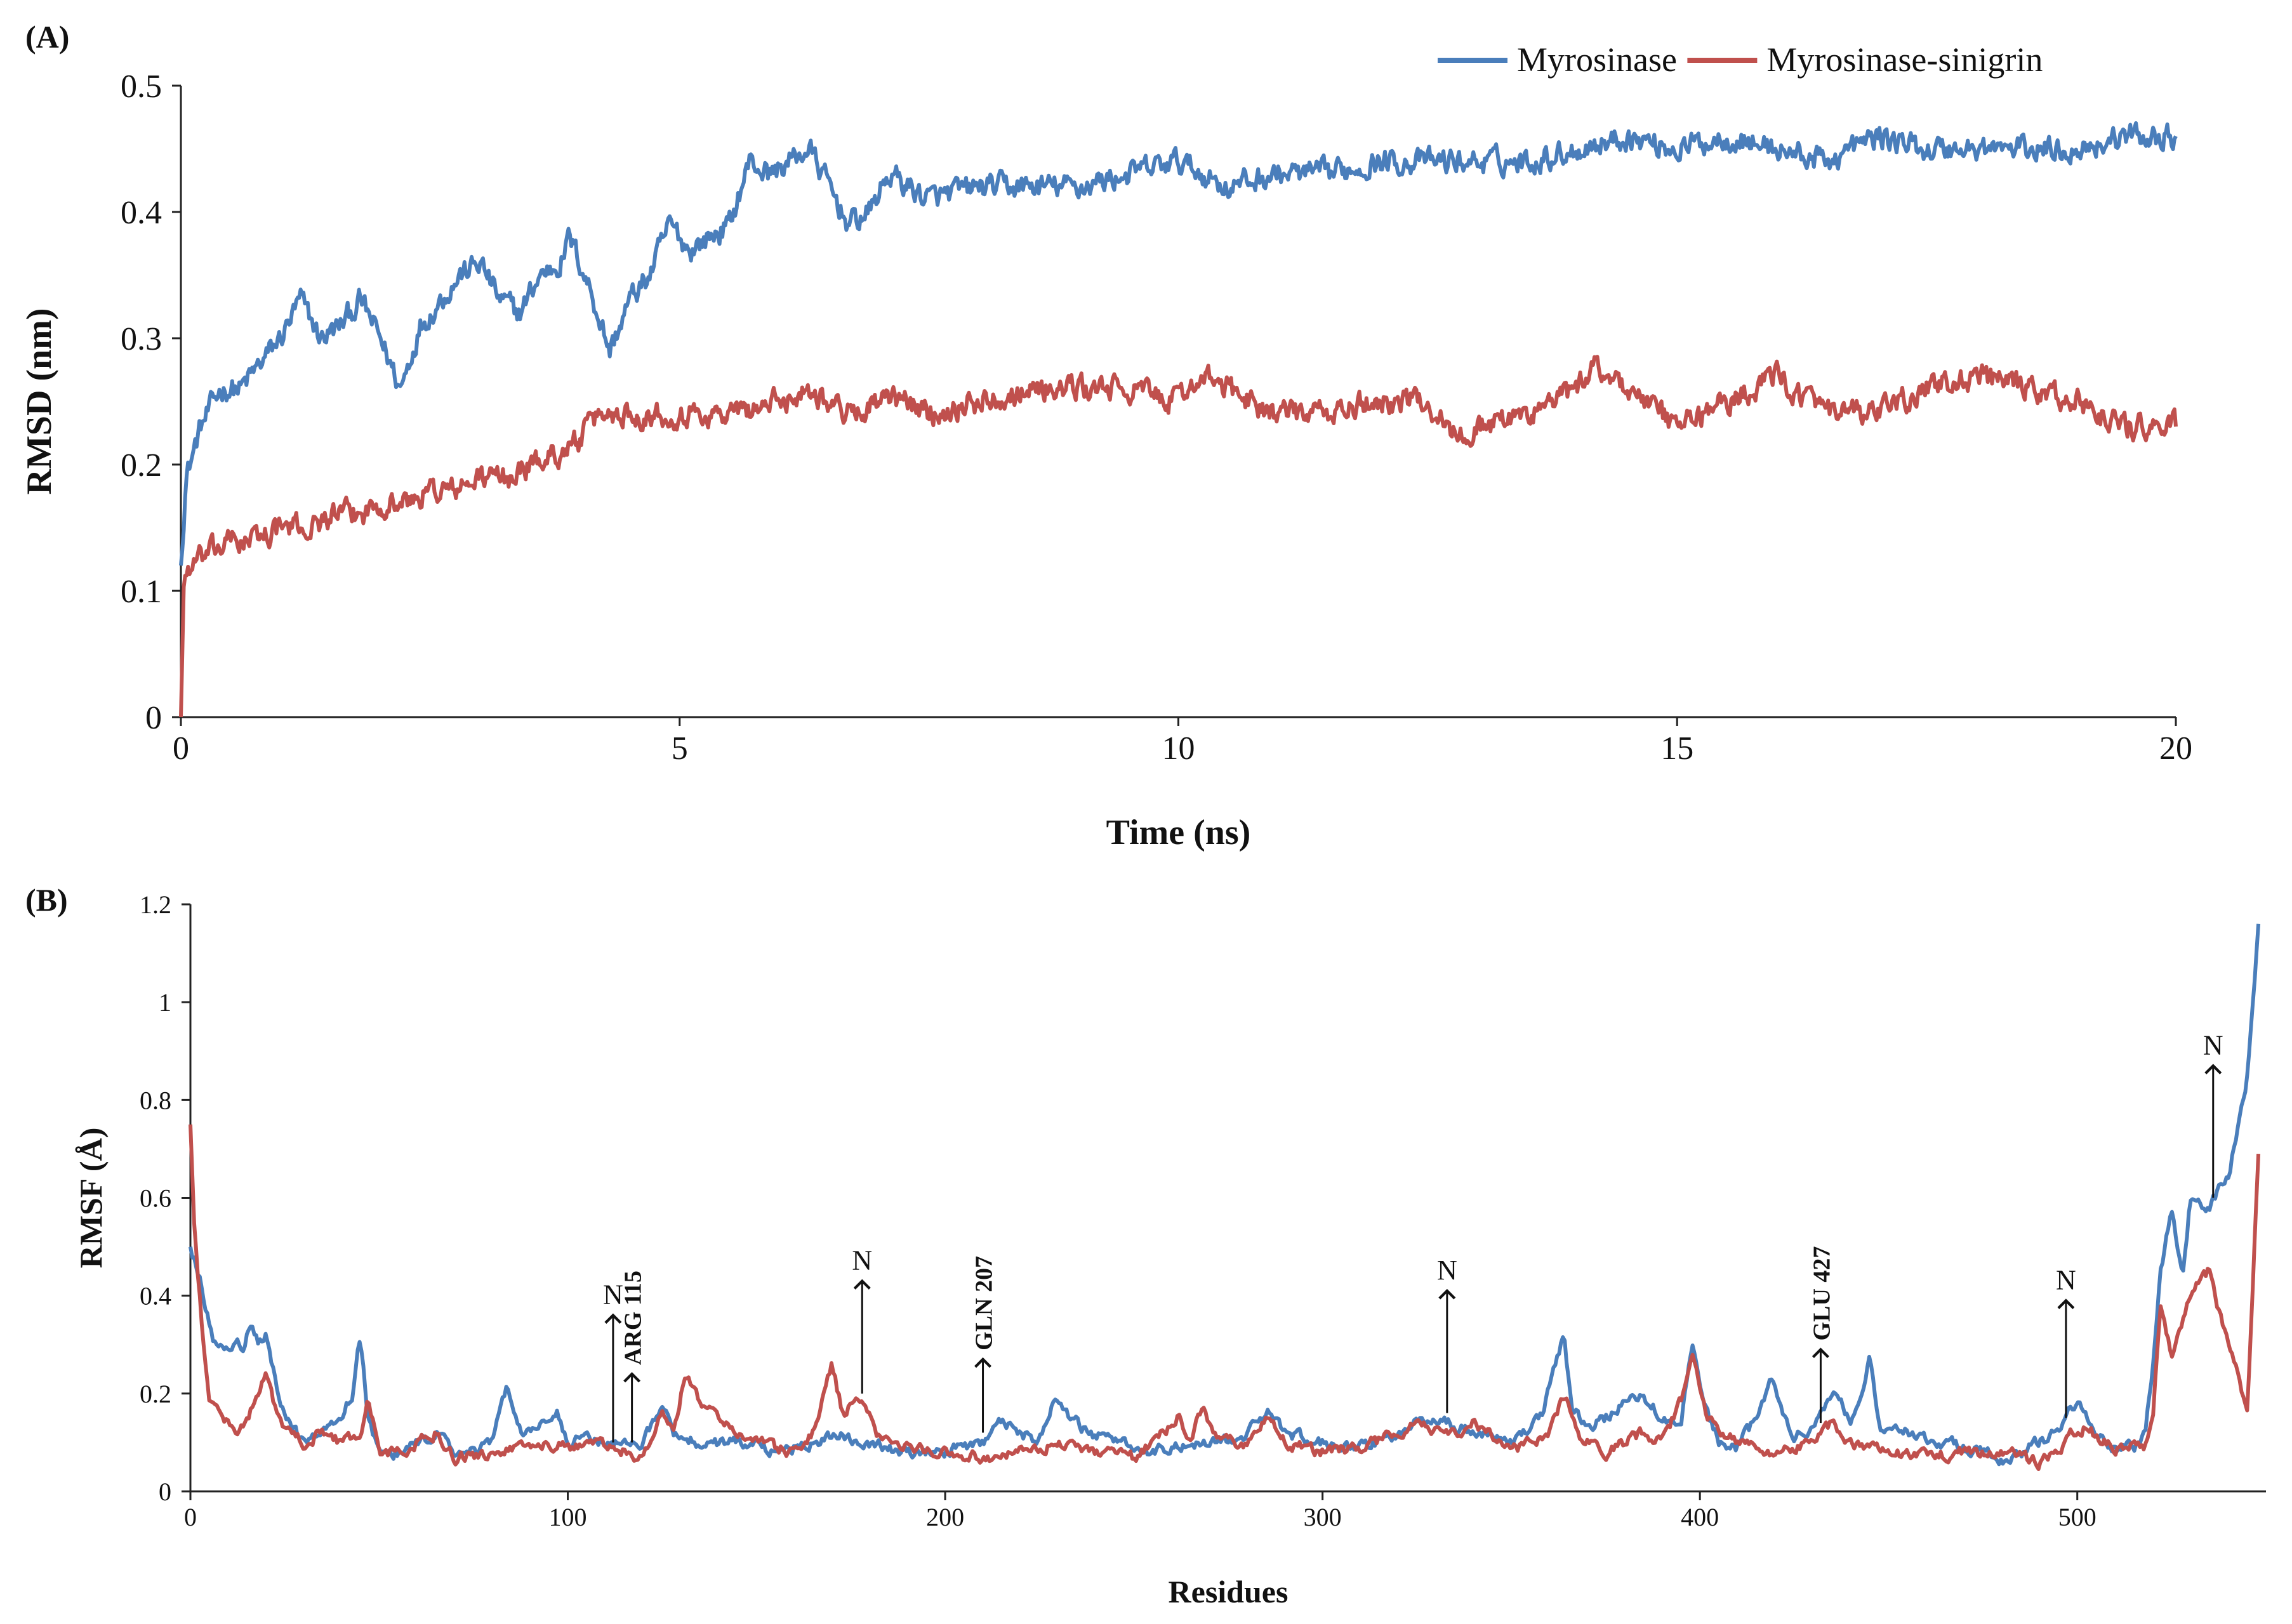 Image resolution: width=2292 pixels, height=1624 pixels. Describe the element at coordinates (1904, 60) in the screenshot. I see `legend-entry: Myrosinase-sinigrin` at that location.